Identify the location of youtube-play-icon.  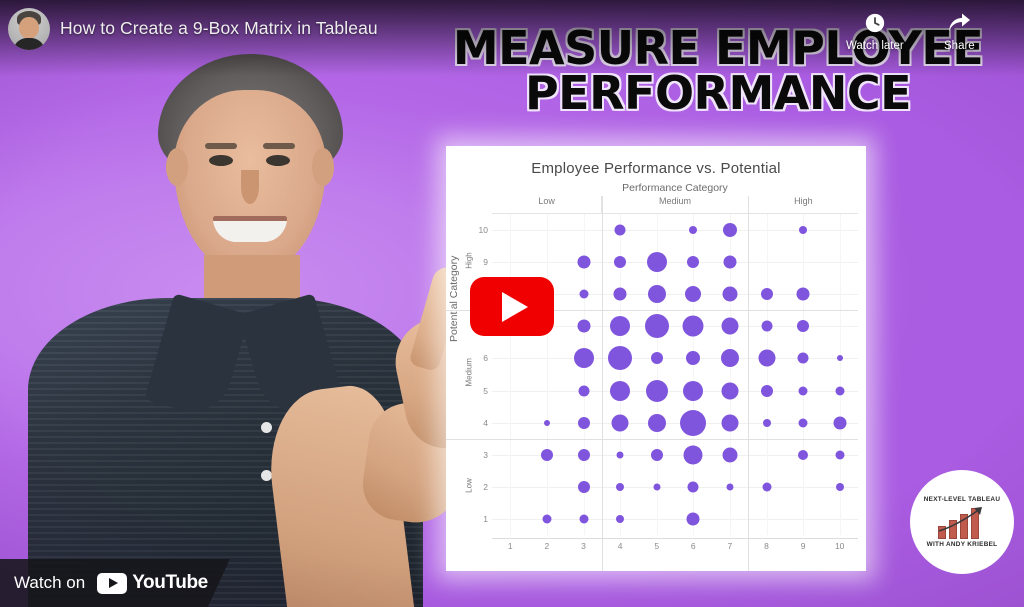
(112, 583).